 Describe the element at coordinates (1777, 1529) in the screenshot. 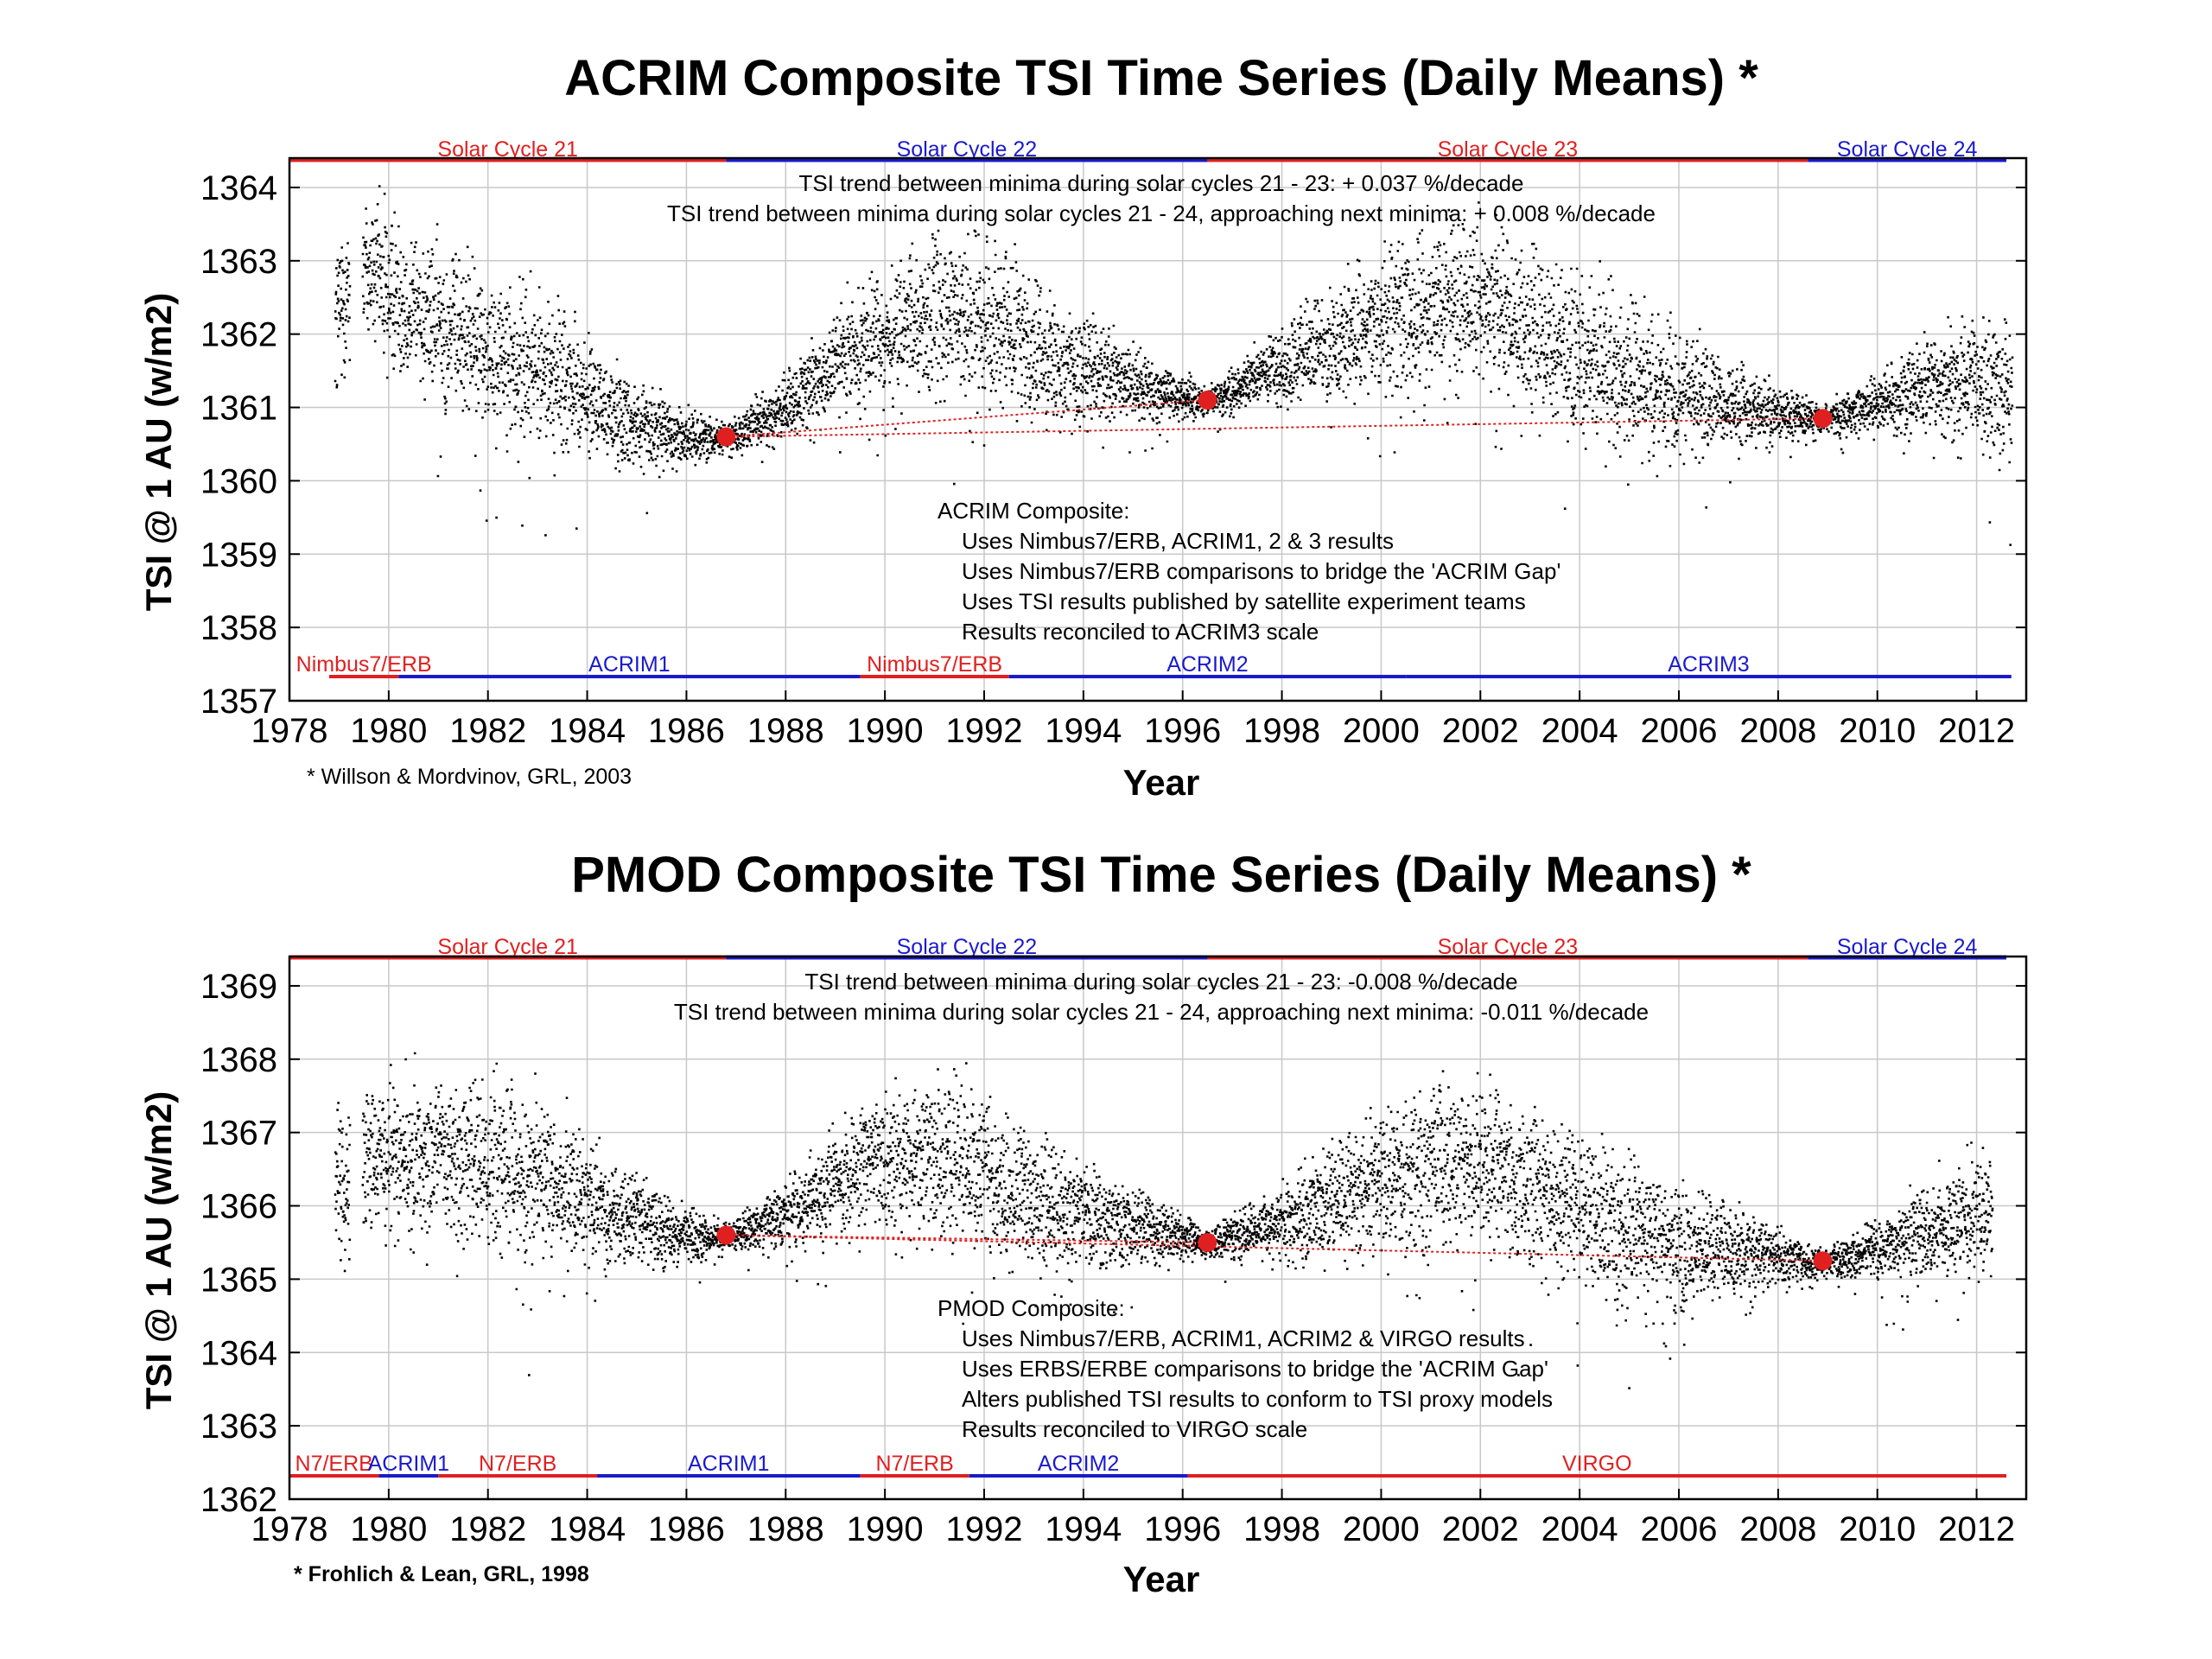

I see `pmod-x-tick-label: 2008` at that location.